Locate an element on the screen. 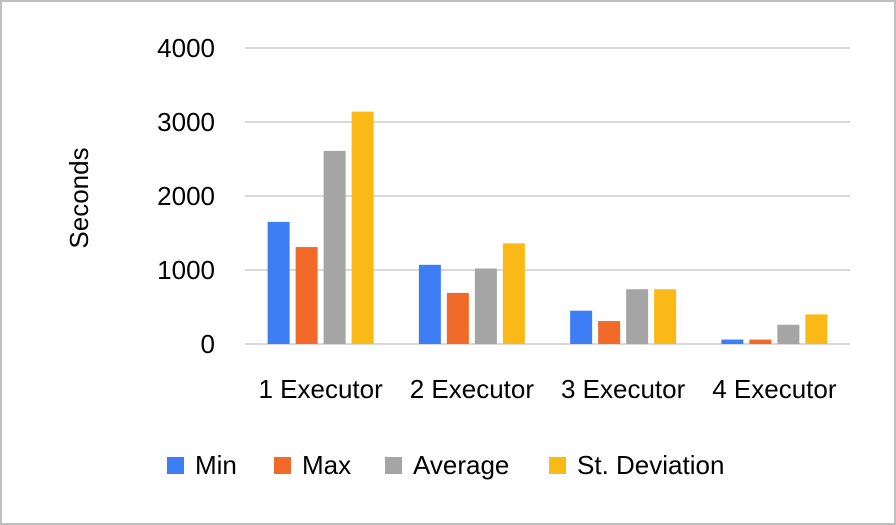 Image resolution: width=896 pixels, height=525 pixels. x-tick-label: 1 Executor is located at coordinates (320, 389).